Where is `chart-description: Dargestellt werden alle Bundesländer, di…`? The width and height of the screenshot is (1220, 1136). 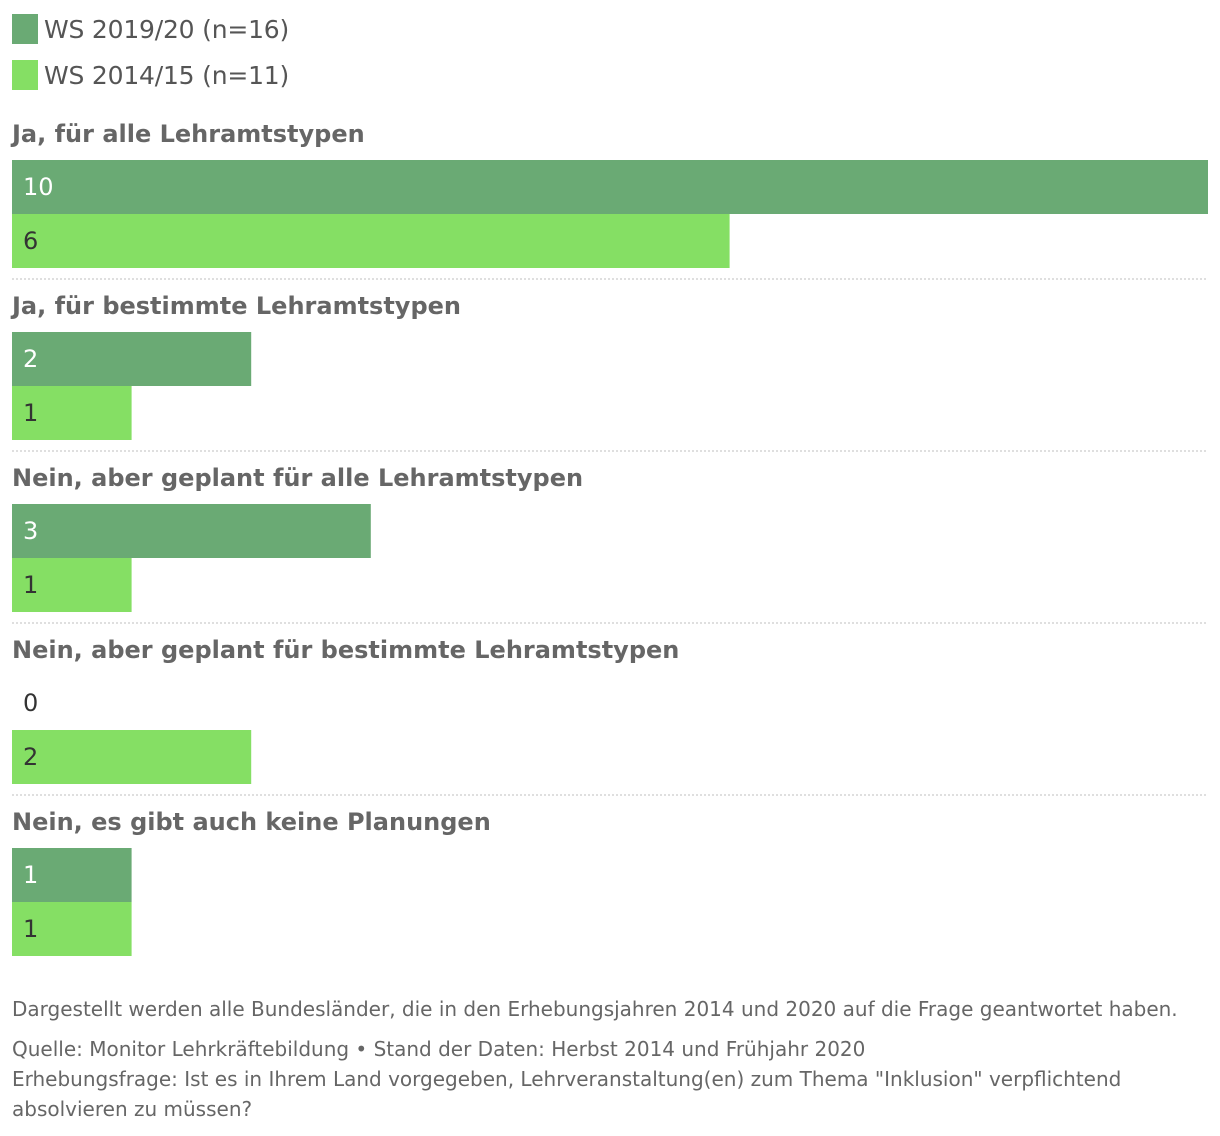
chart-description: Dargestellt werden alle Bundesländer, di… is located at coordinates (595, 1009).